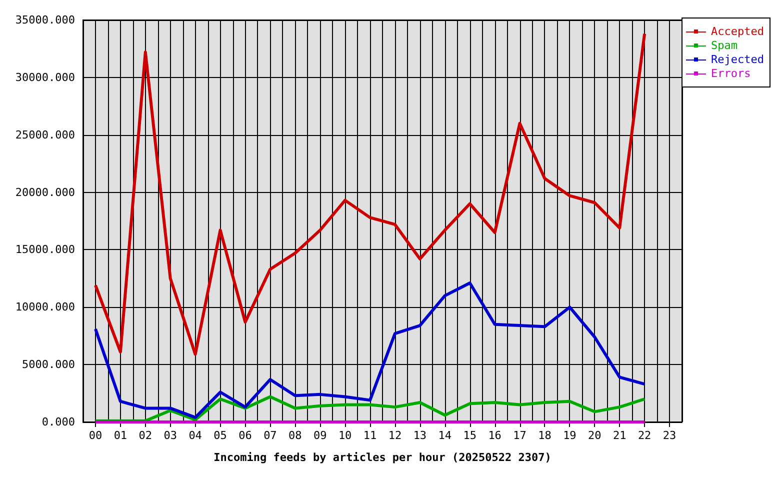 This screenshot has height=480, width=780. What do you see at coordinates (569, 435) in the screenshot?
I see `x-tick-label: 19` at bounding box center [569, 435].